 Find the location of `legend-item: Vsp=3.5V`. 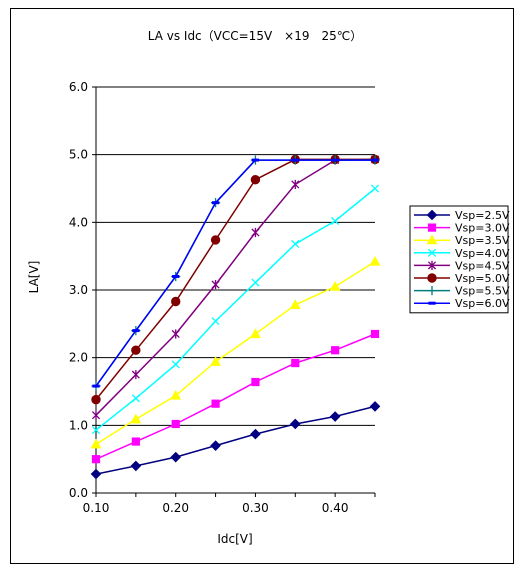

legend-item: Vsp=3.5V is located at coordinates (462, 240).